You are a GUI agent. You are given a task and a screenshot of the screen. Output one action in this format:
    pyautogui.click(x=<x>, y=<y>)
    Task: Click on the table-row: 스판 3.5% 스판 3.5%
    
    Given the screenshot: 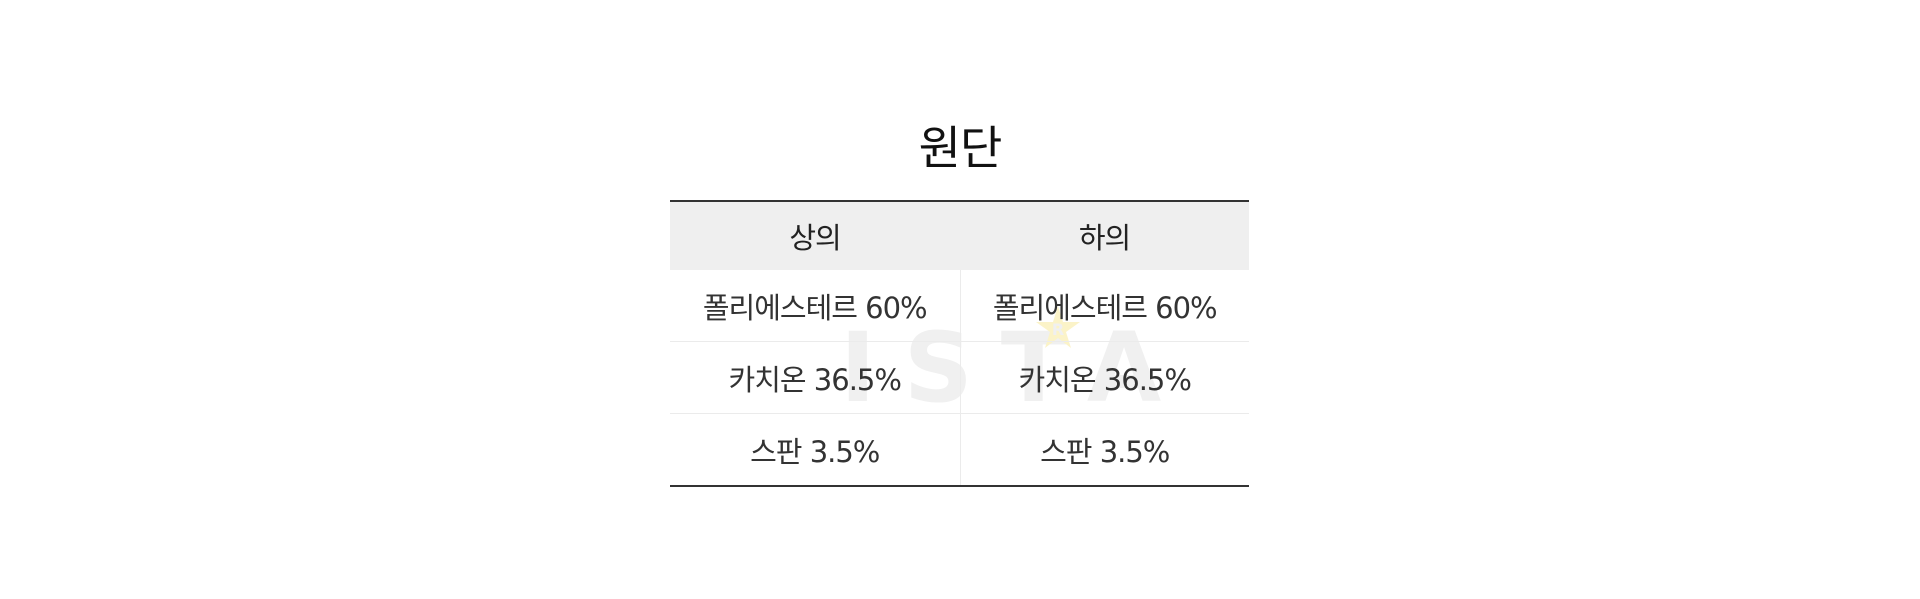 What is the action you would take?
    pyautogui.click(x=959, y=449)
    